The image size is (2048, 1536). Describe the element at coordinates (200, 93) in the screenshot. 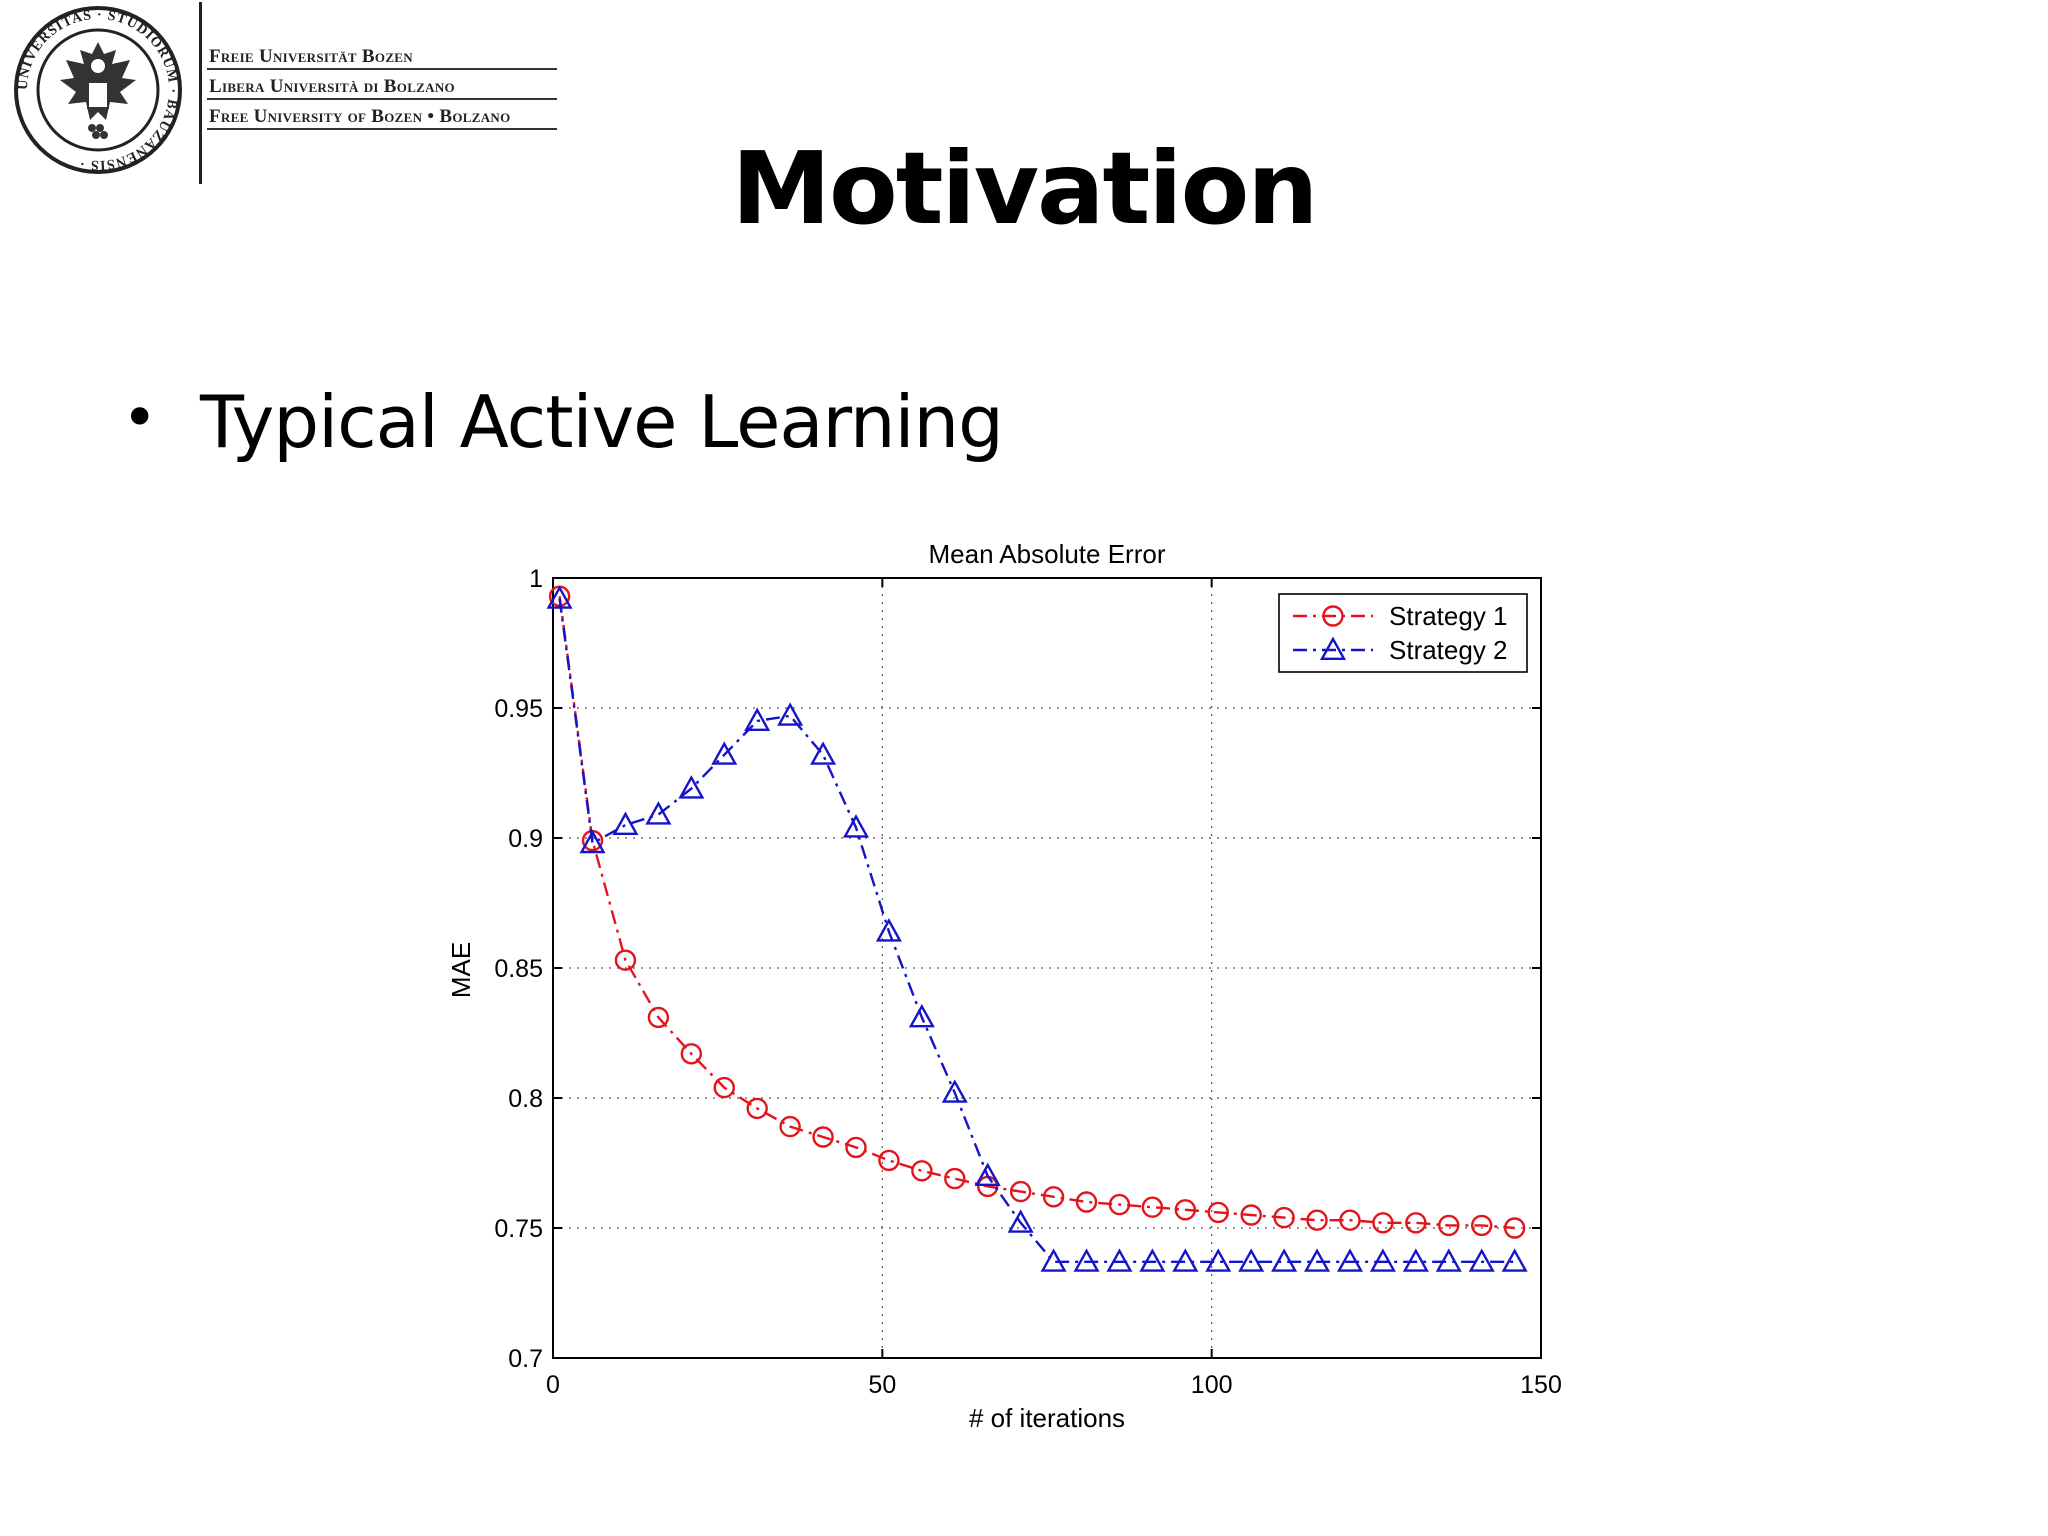

I see `header-divider` at that location.